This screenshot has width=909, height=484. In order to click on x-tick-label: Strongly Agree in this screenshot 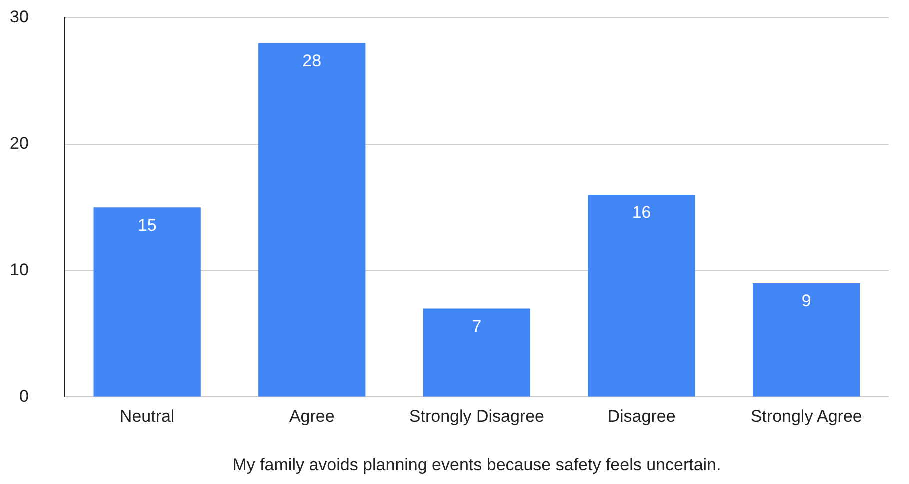, I will do `click(806, 416)`.